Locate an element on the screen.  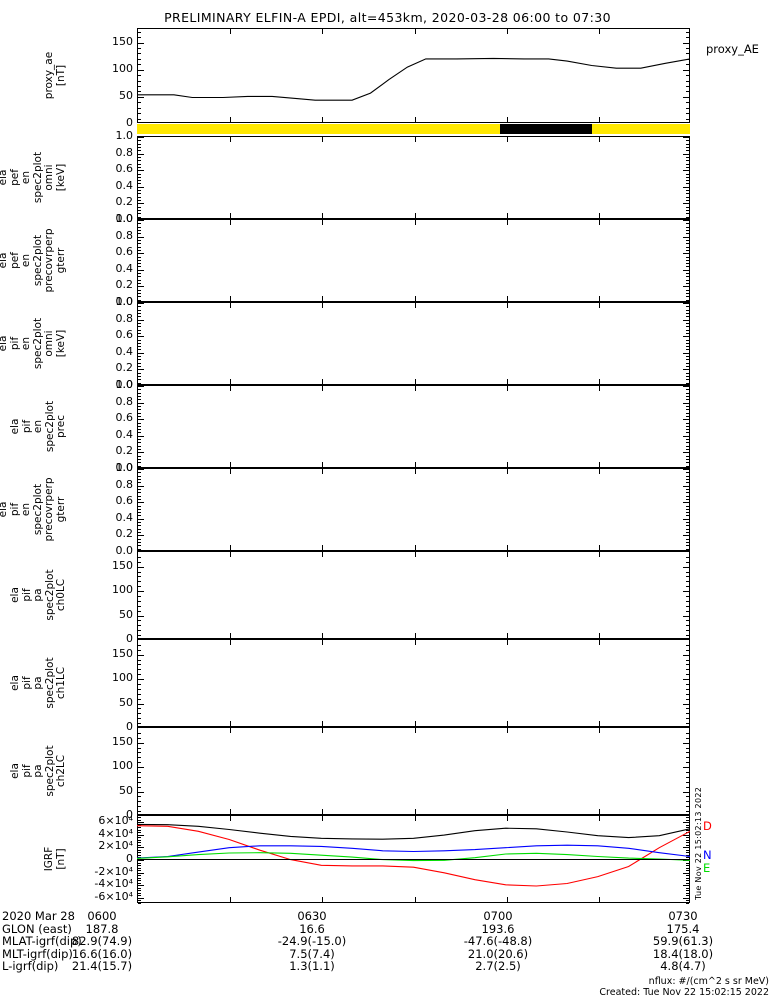
ephemeris-value: 7.5(7.4) is located at coordinates (312, 953).